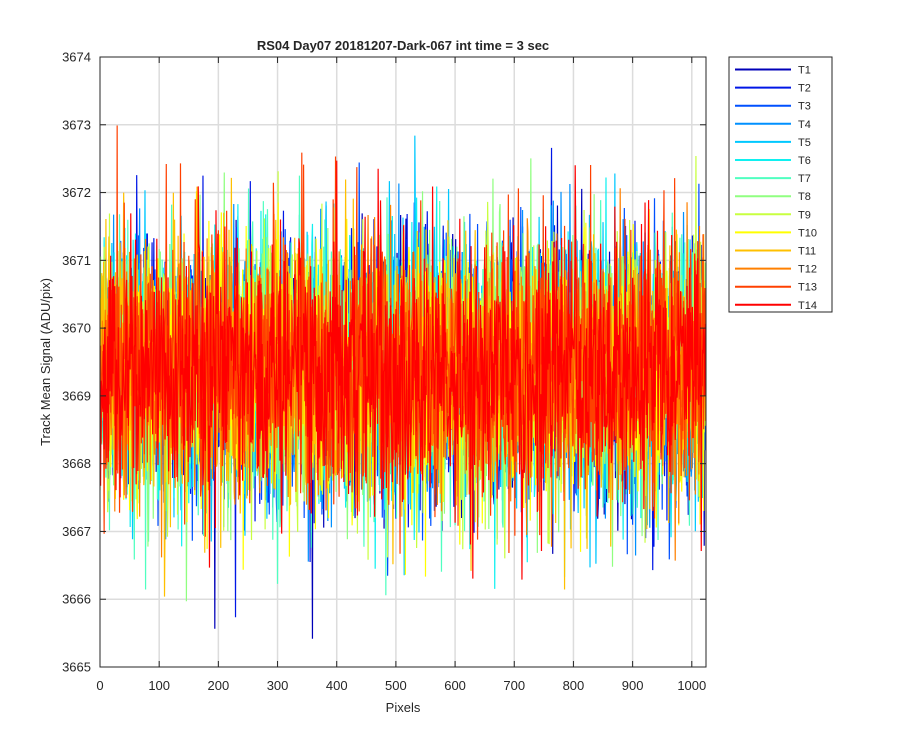 Image resolution: width=900 pixels, height=750 pixels. Describe the element at coordinates (804, 143) in the screenshot. I see `legend-label: T5` at that location.